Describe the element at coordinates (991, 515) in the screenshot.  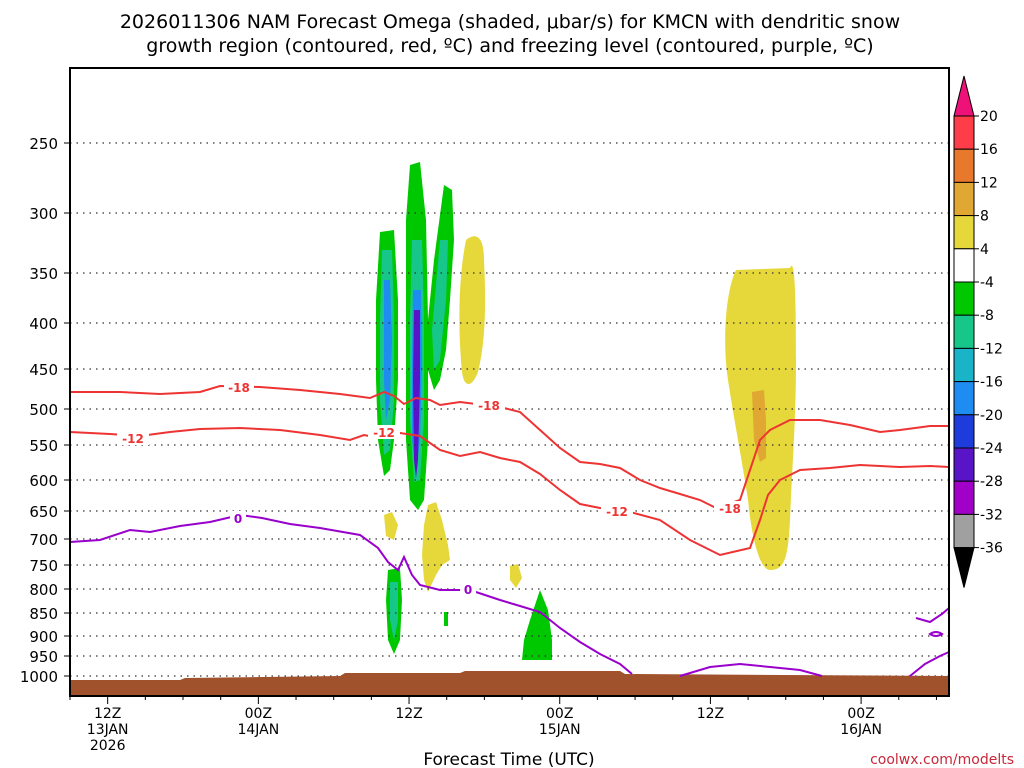
I see `colorbar-label: -32` at that location.